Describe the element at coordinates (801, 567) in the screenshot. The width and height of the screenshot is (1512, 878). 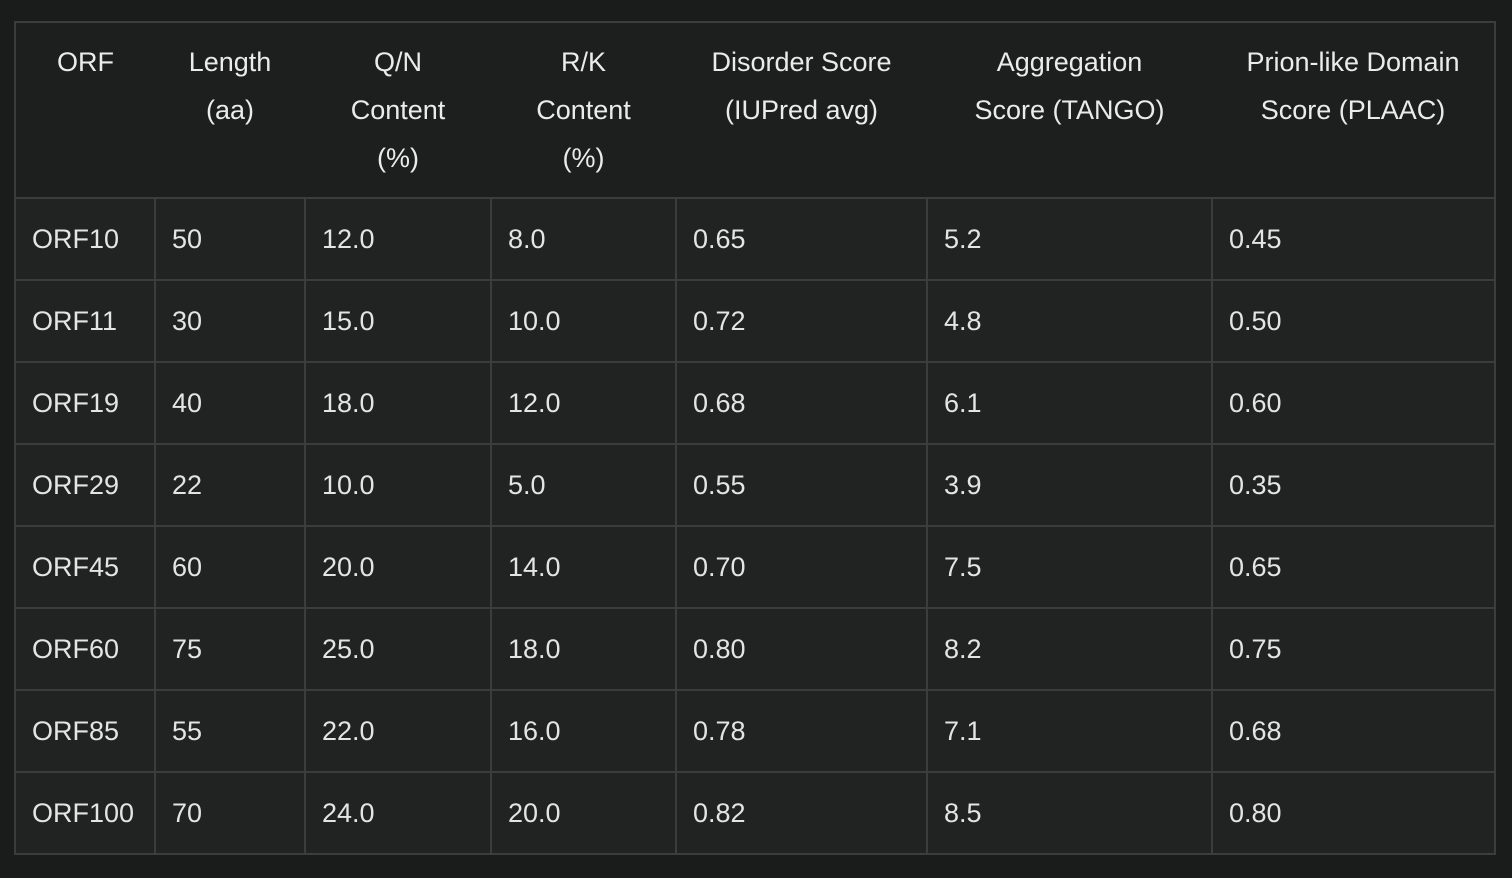
I see `table-cell: 0.70` at that location.